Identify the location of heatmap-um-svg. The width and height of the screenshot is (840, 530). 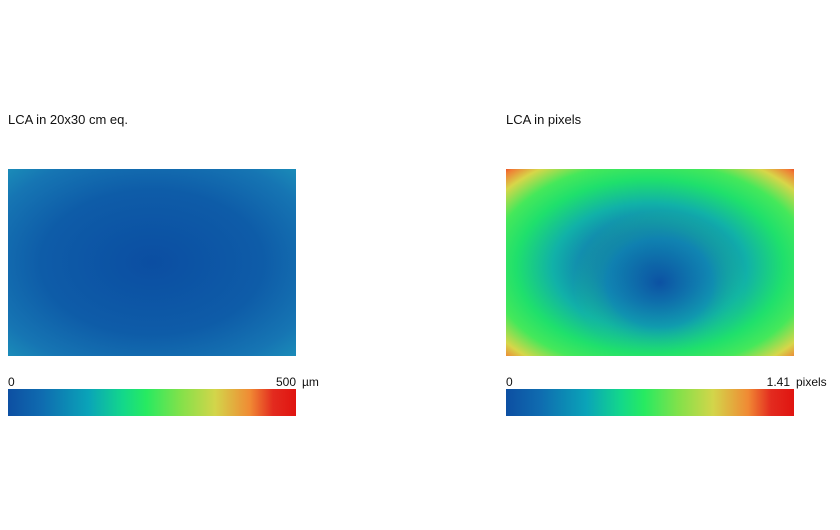
(152, 262).